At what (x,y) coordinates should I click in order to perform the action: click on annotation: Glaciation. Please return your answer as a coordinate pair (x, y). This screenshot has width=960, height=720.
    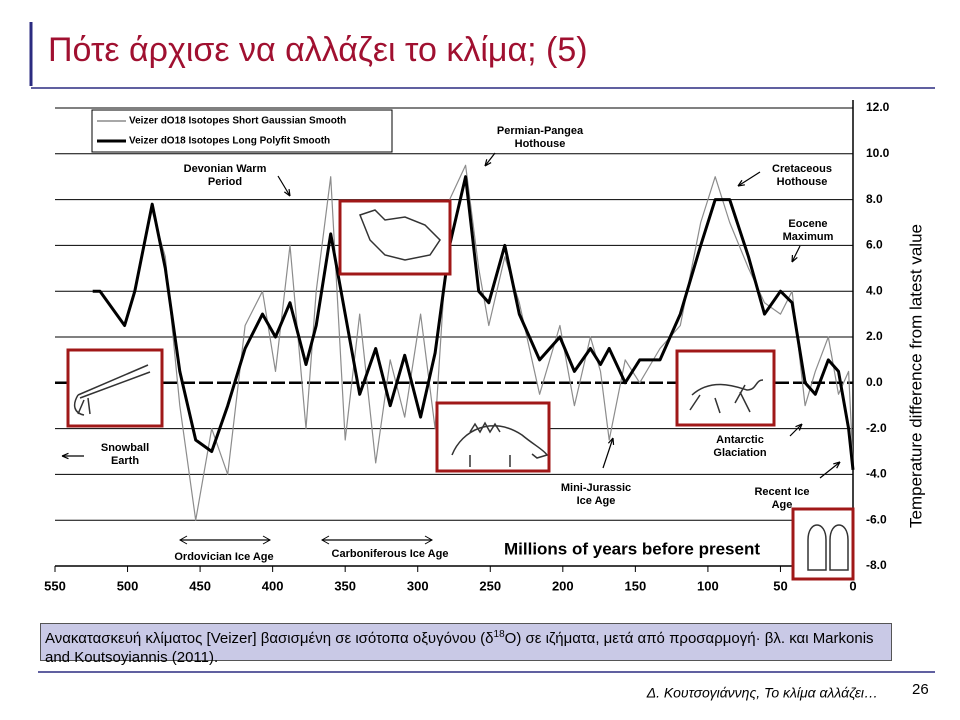
    Looking at the image, I should click on (739, 453).